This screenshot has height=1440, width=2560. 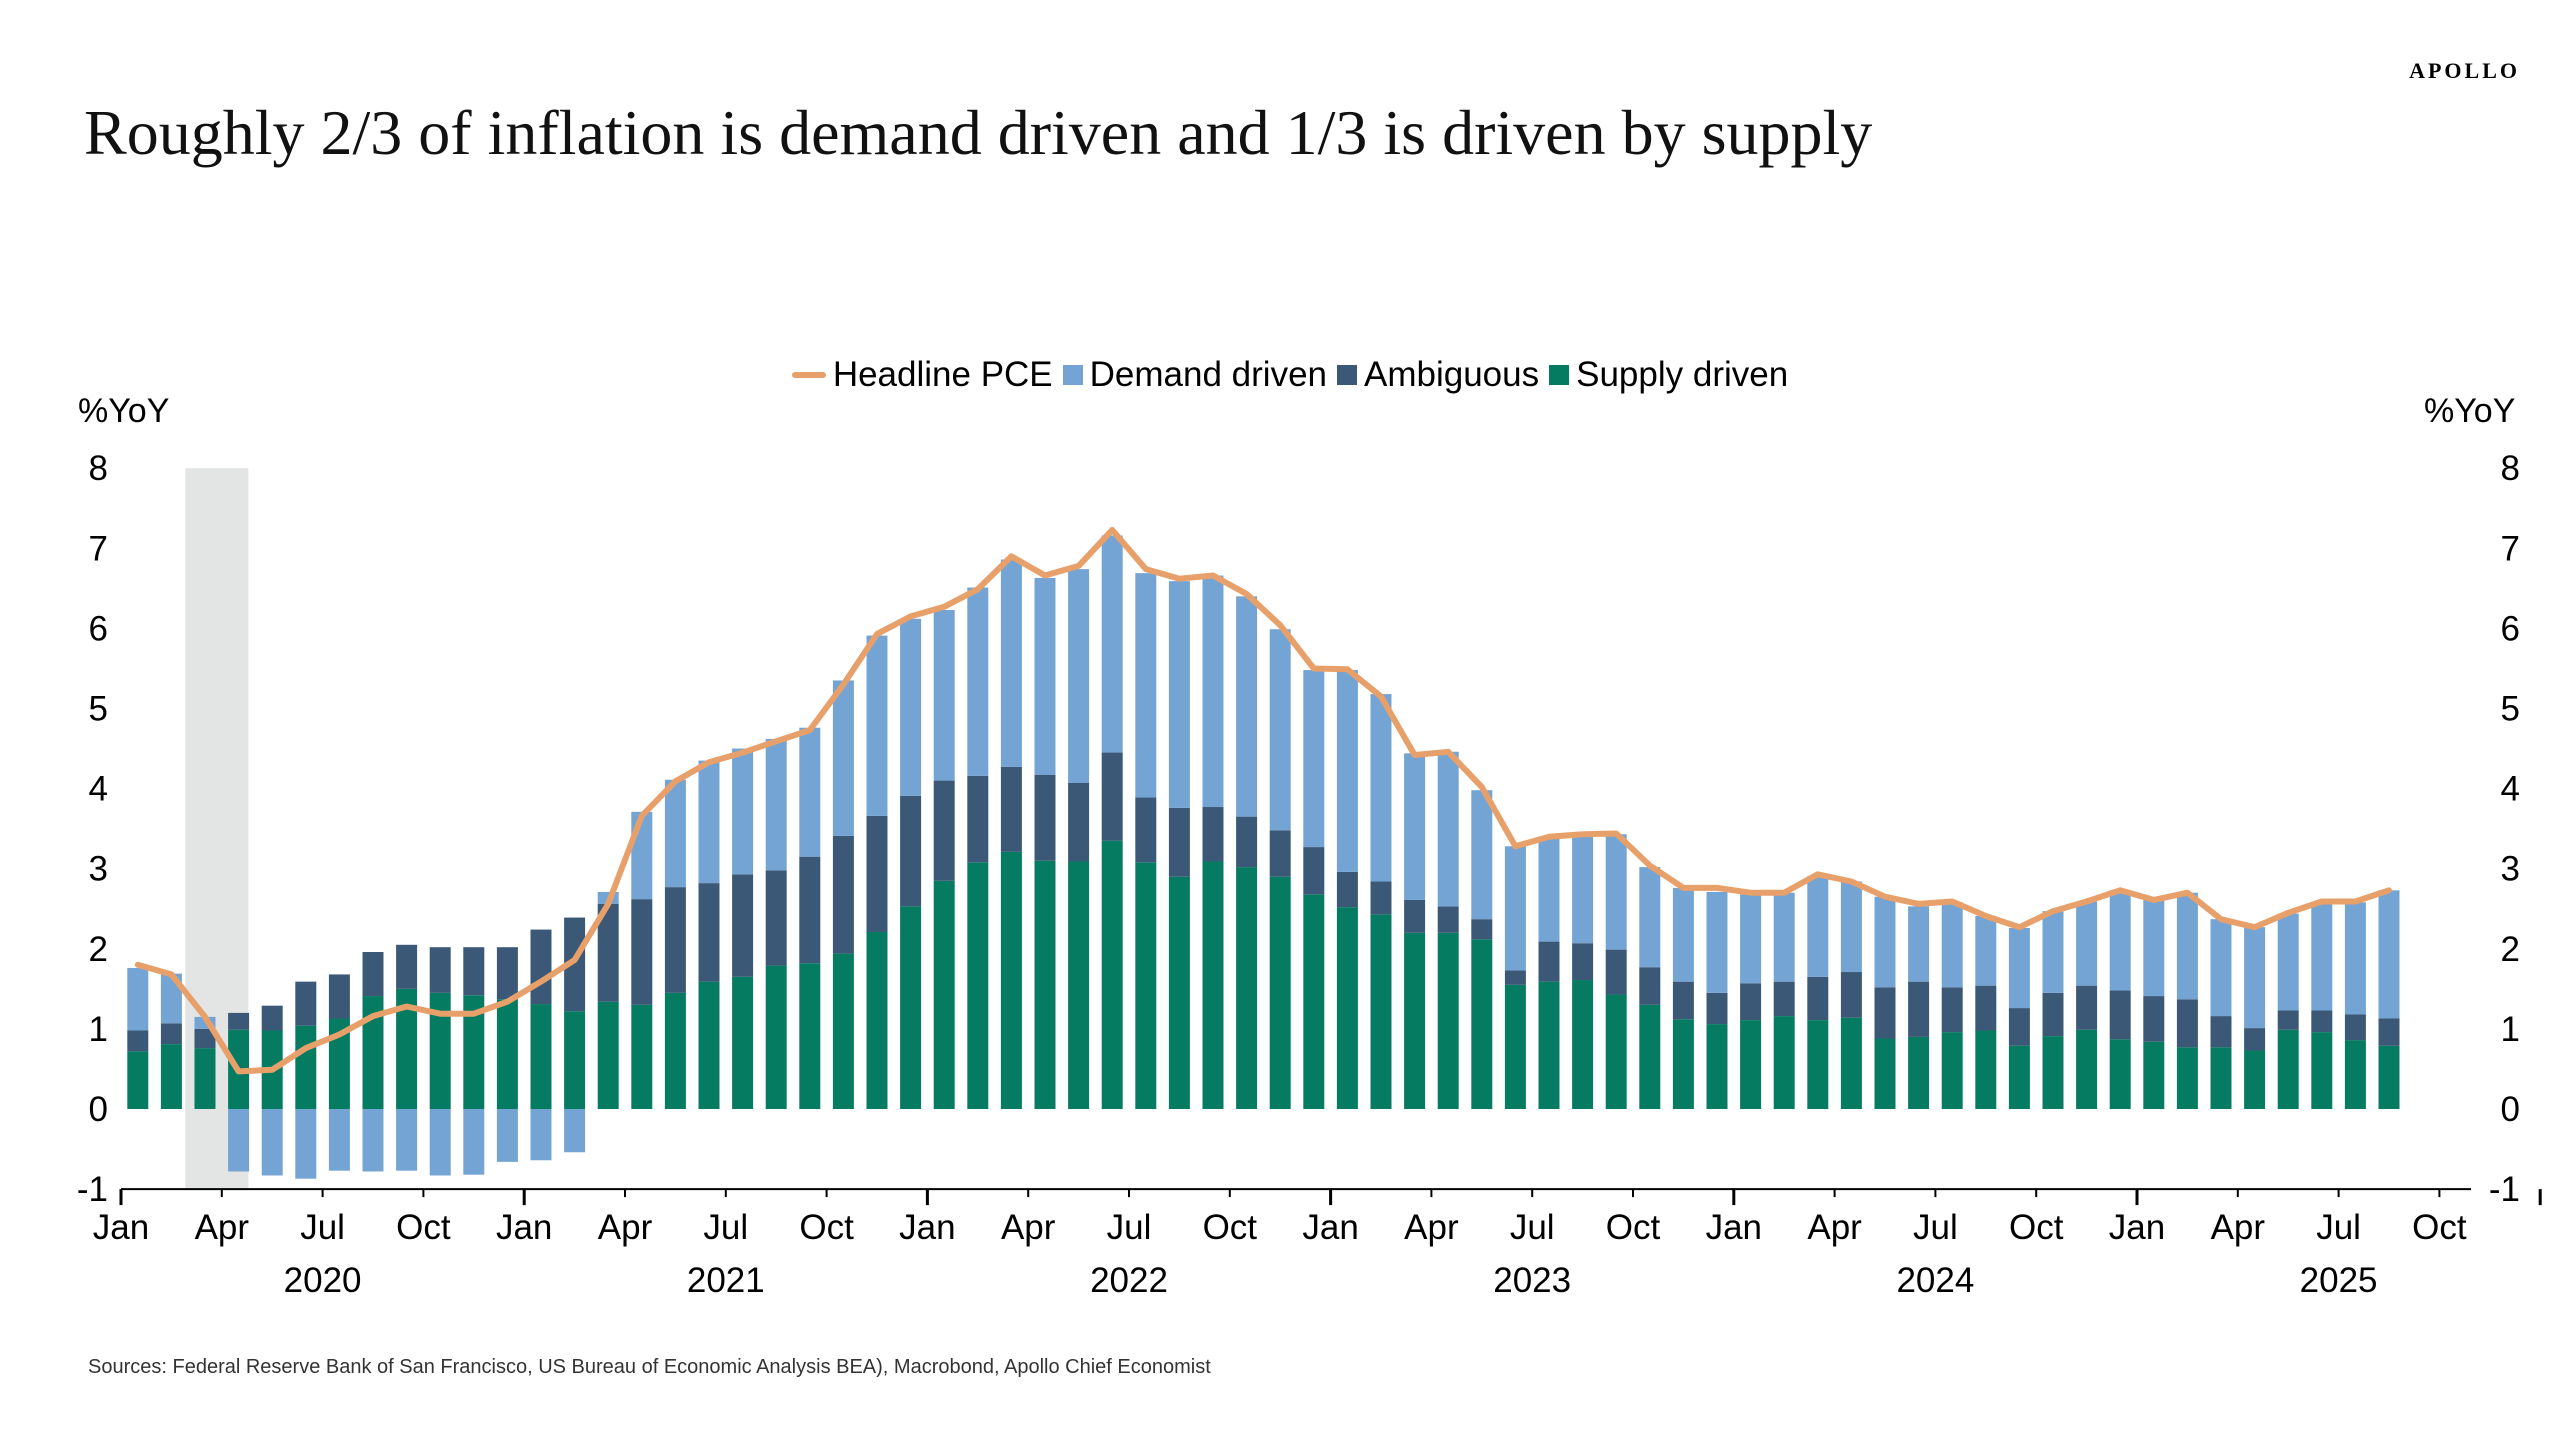 What do you see at coordinates (1438, 375) in the screenshot?
I see `legend-item-ambiguous: Ambiguous` at bounding box center [1438, 375].